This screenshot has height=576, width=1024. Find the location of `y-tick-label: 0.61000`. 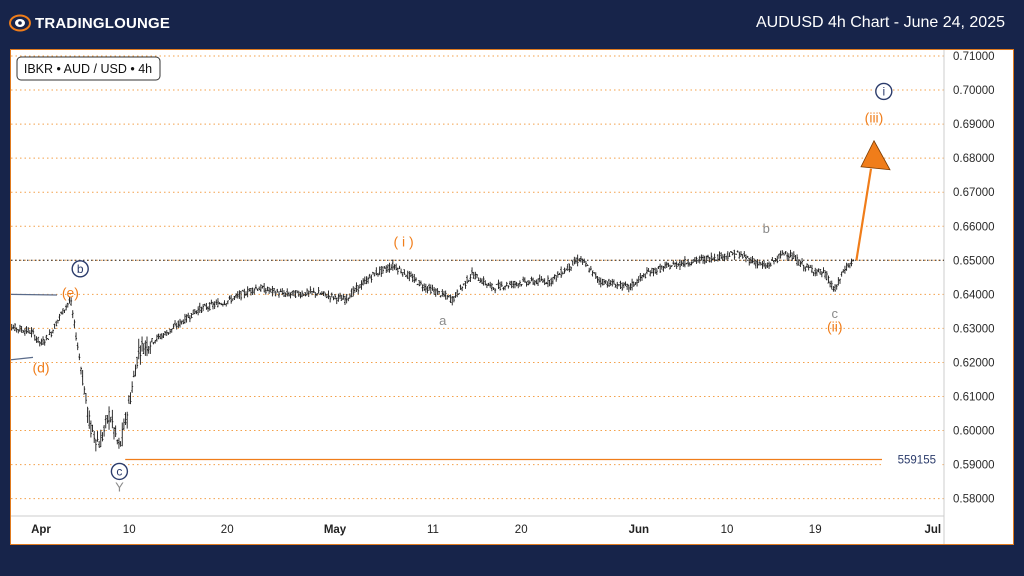

y-tick-label: 0.61000 is located at coordinates (974, 398).